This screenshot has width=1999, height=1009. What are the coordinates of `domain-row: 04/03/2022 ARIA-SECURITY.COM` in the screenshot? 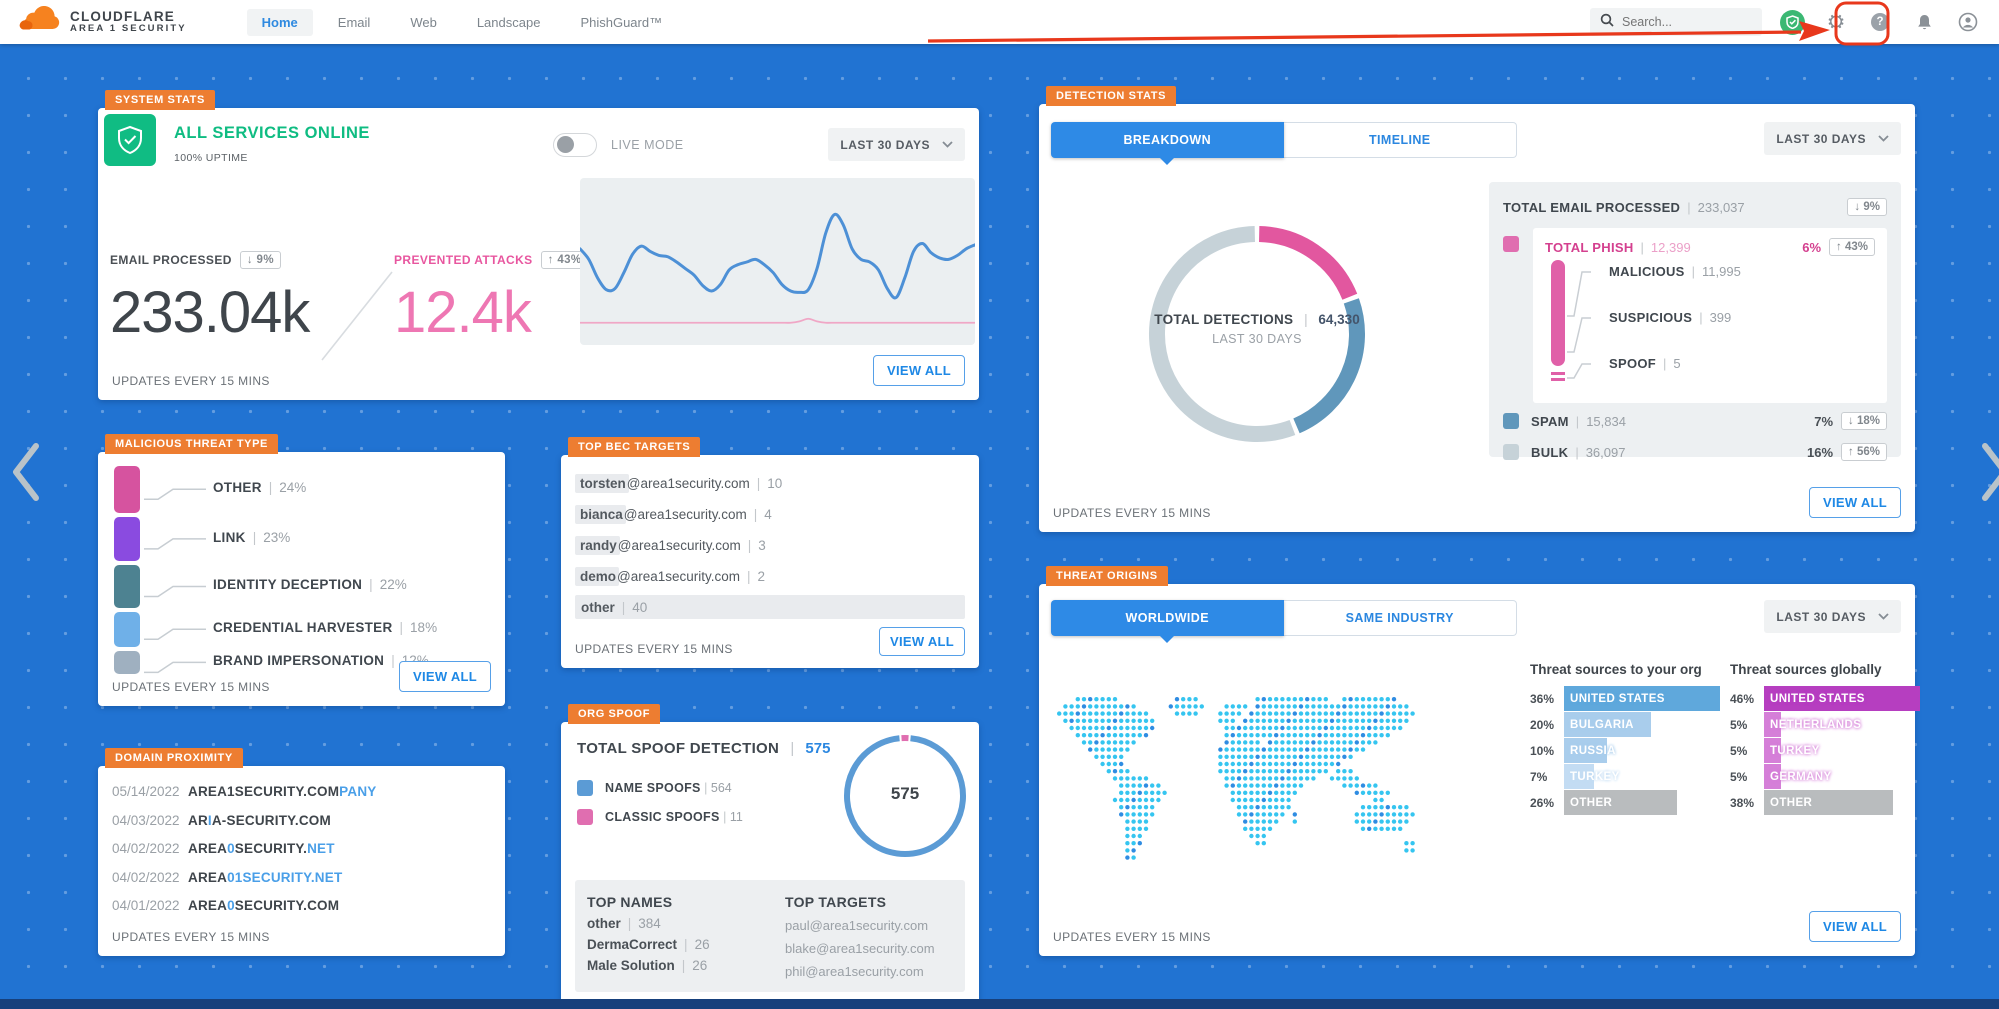 It's located at (221, 820).